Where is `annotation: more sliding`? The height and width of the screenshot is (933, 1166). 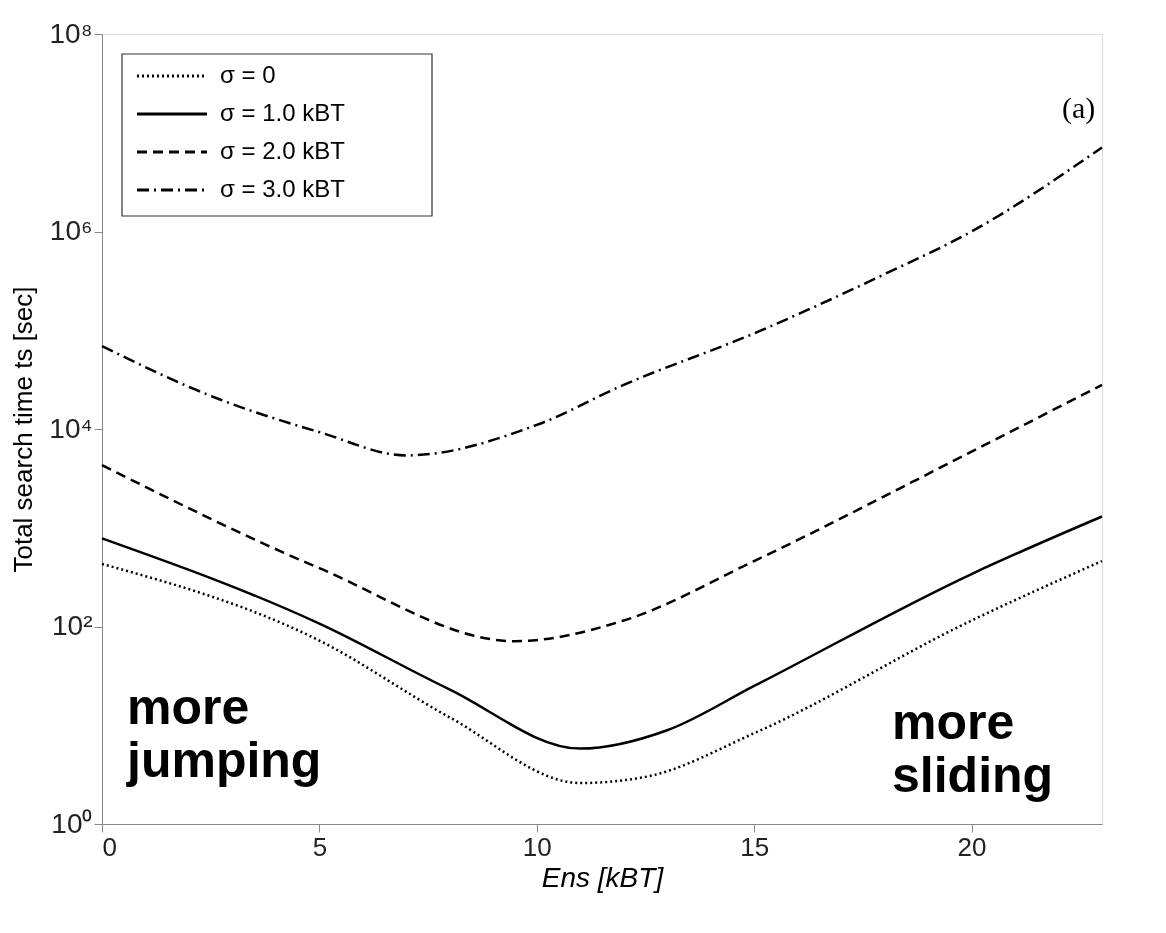
annotation: more sliding is located at coordinates (973, 748).